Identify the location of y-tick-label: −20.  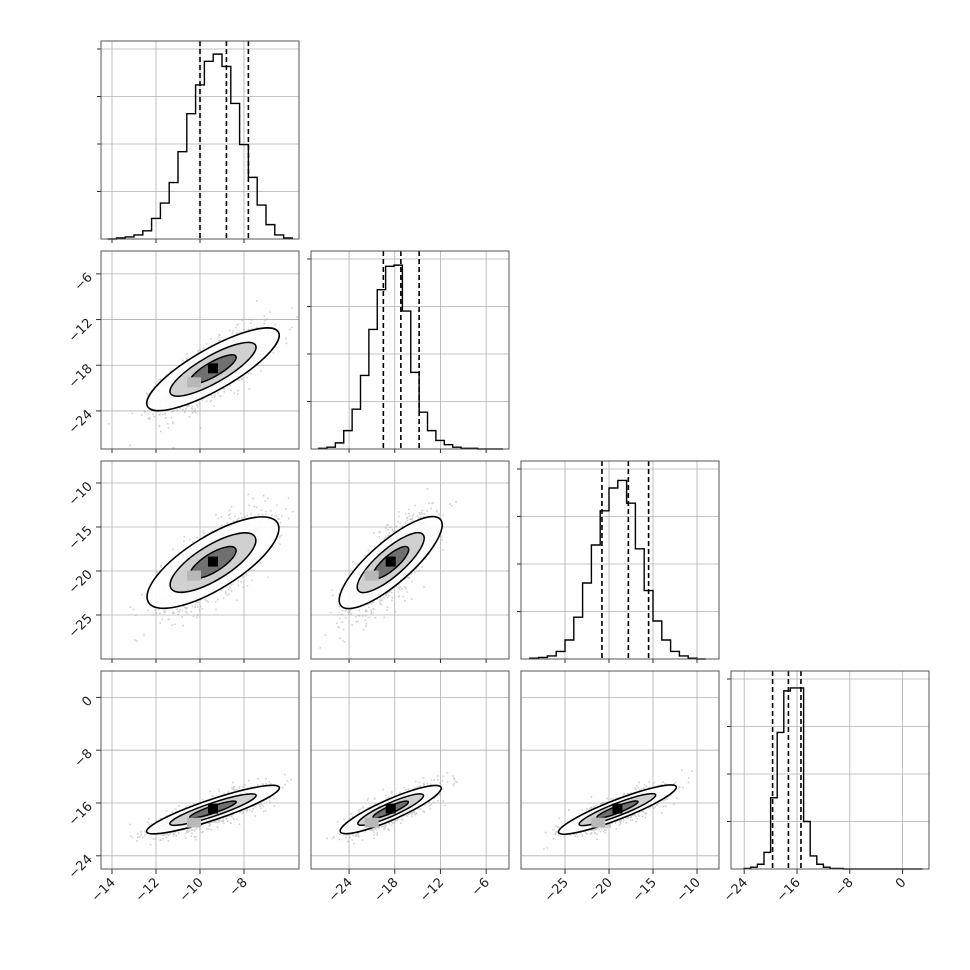
(81, 582).